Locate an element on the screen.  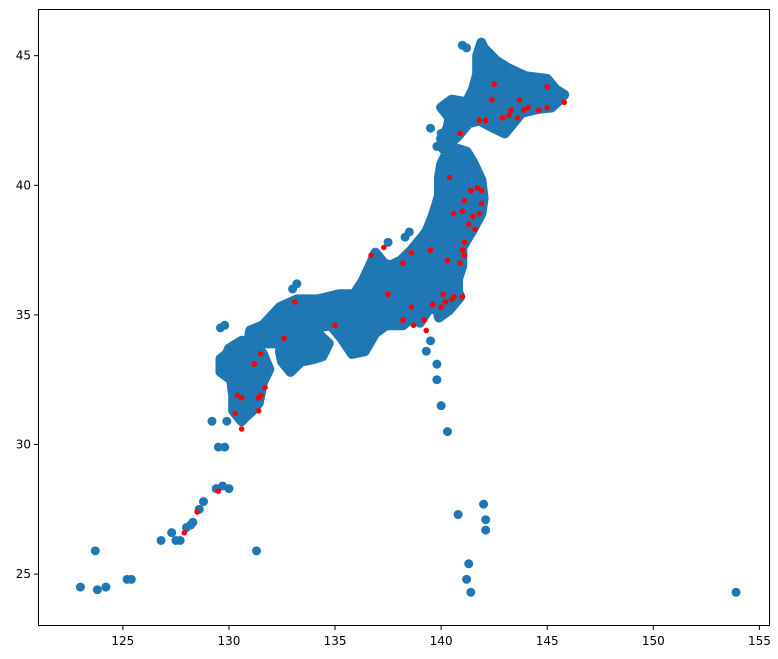
x-tick-label-140: 140 is located at coordinates (441, 641).